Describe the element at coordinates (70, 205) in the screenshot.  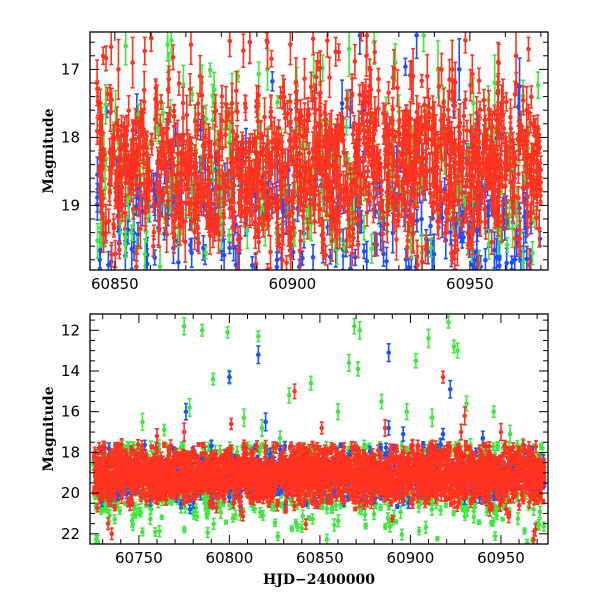
I see `y-tick-label: 19` at that location.